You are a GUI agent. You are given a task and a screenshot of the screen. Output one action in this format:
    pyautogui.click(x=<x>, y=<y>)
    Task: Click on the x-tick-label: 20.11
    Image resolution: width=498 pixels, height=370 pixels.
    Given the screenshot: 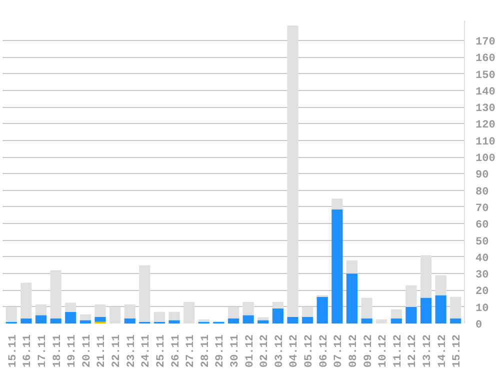 What is the action you would take?
    pyautogui.click(x=87, y=351)
    